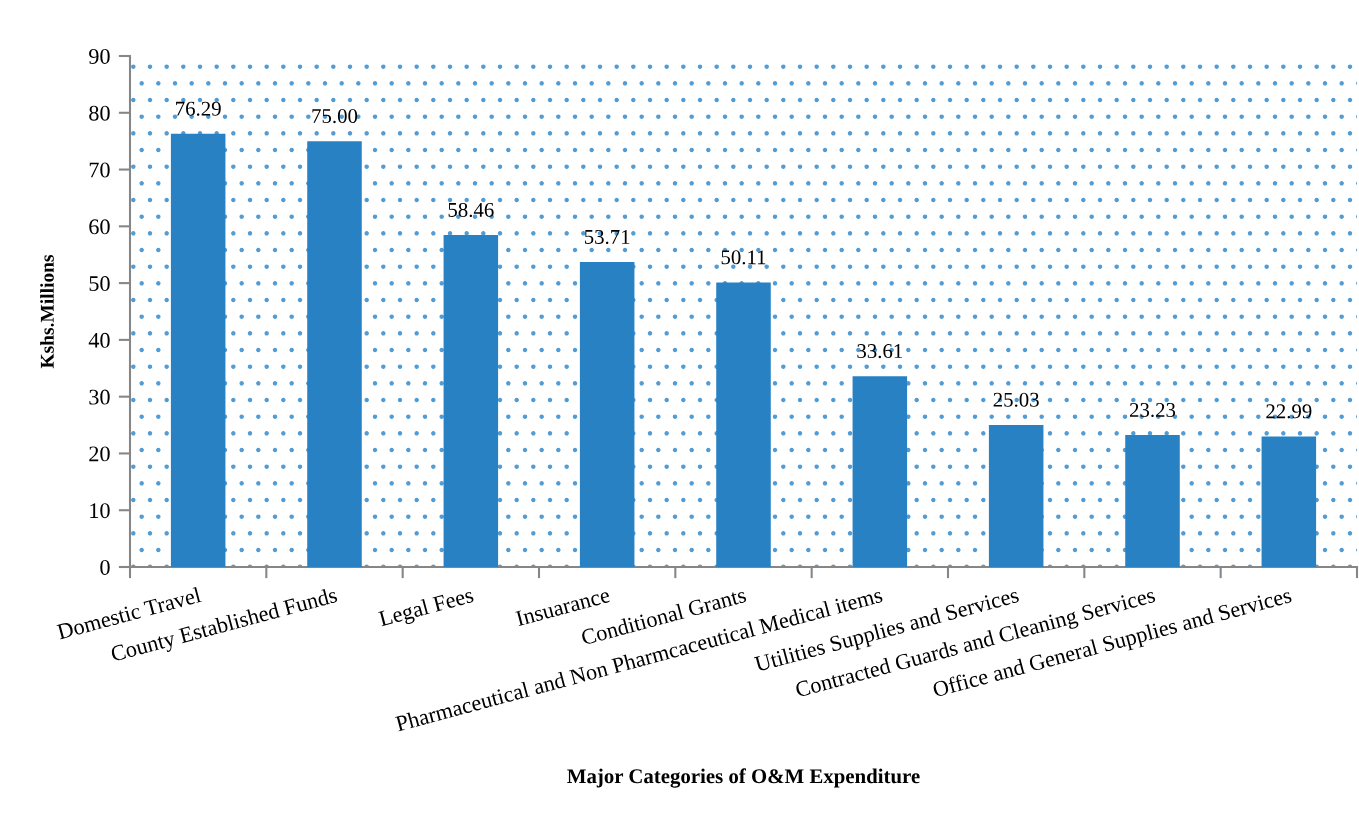 The height and width of the screenshot is (827, 1359). I want to click on y-tick-label: 20, so click(99, 454).